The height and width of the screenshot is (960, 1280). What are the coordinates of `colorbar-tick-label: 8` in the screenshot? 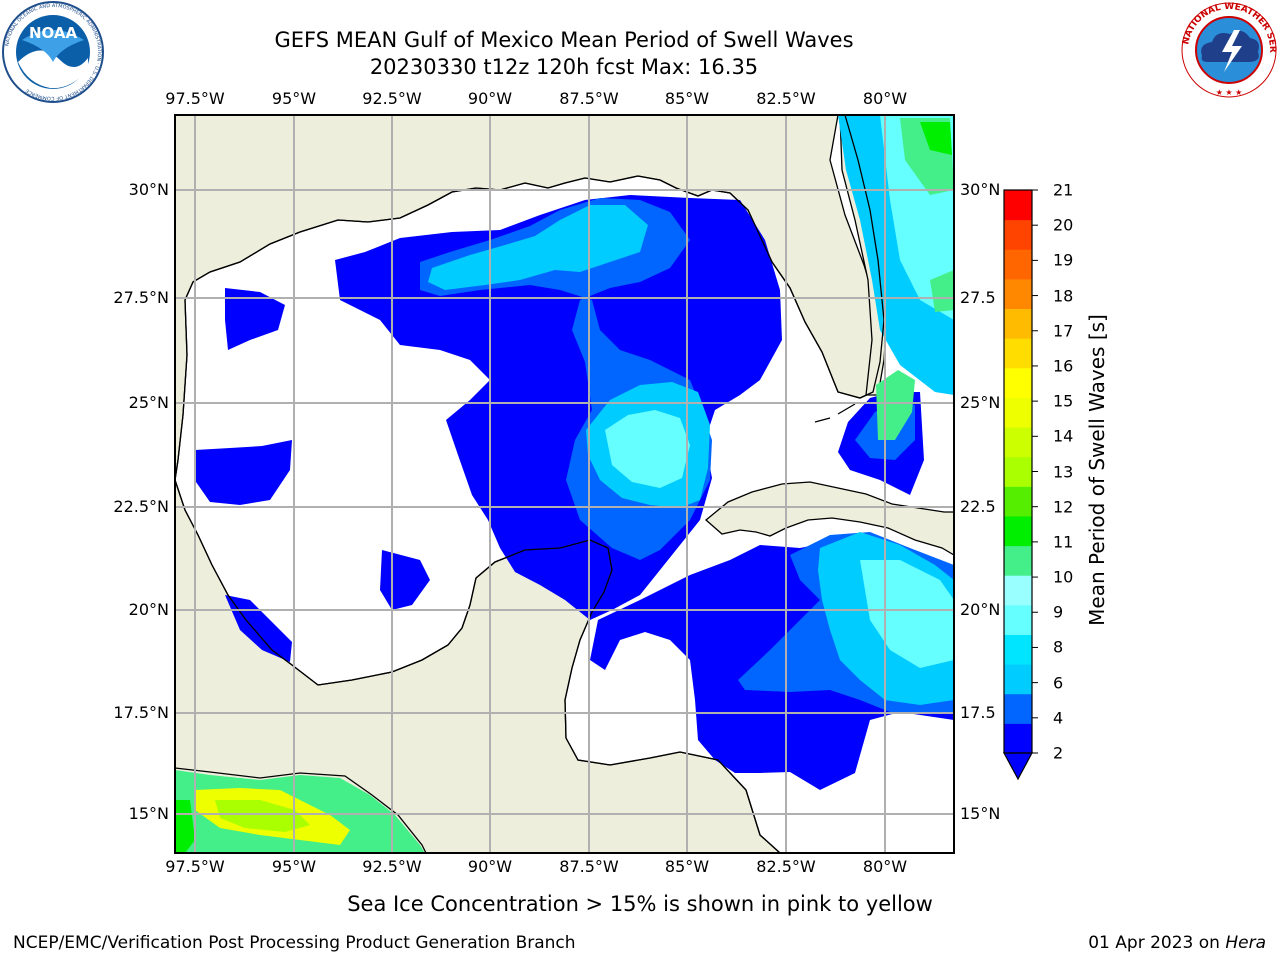 It's located at (1058, 647).